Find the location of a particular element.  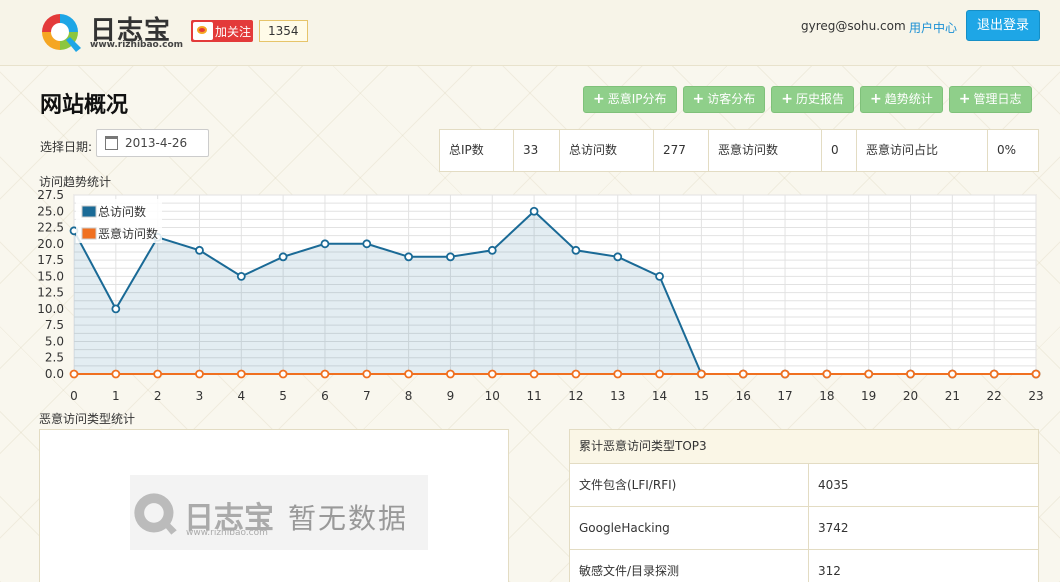

date-picker: 2013-4-26 is located at coordinates (152, 143).